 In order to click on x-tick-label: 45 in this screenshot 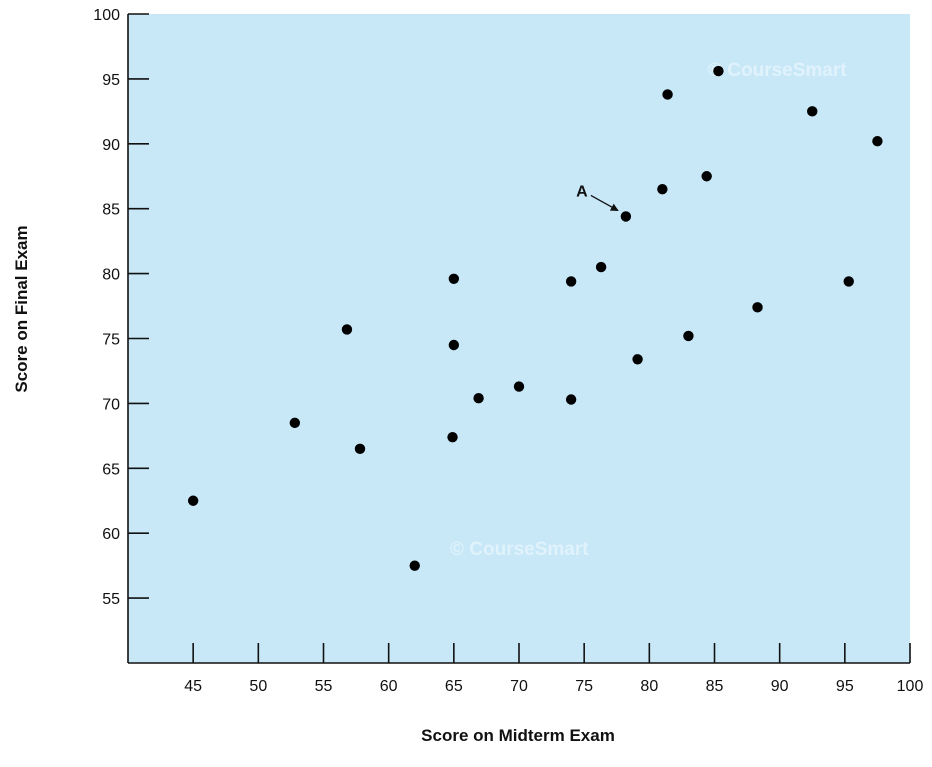, I will do `click(193, 686)`.